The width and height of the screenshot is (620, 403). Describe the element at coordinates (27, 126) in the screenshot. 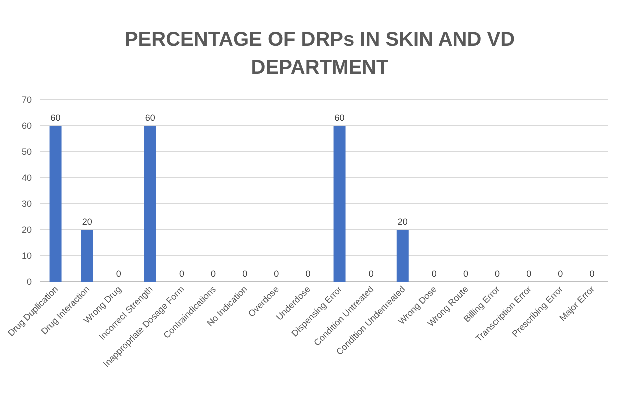

I see `y-tick-label: 60` at that location.